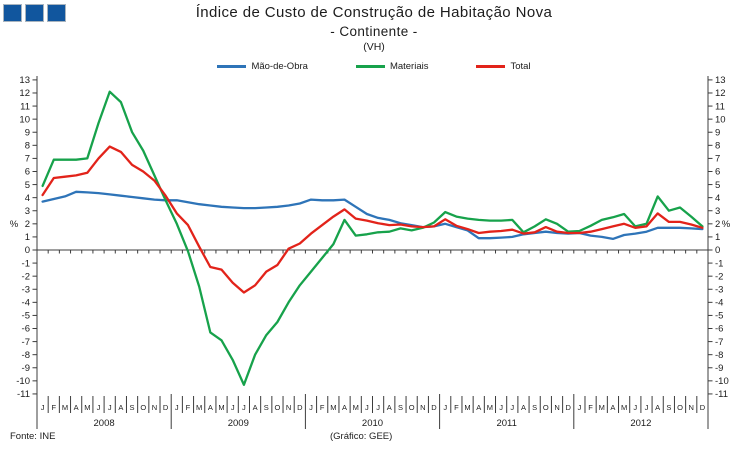 This screenshot has height=457, width=748. What do you see at coordinates (719, 355) in the screenshot?
I see `y-tick-label-right: -8` at bounding box center [719, 355].